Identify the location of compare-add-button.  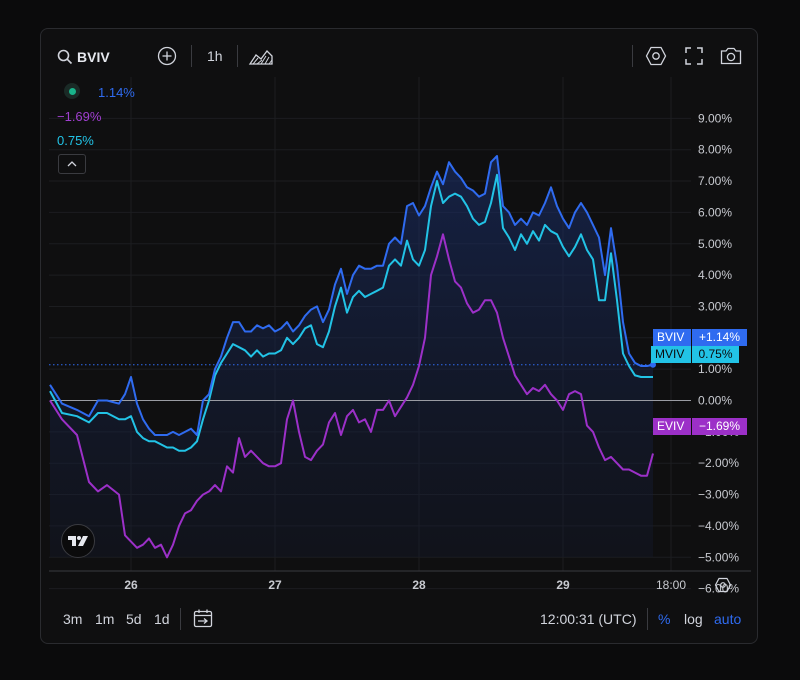
(167, 56).